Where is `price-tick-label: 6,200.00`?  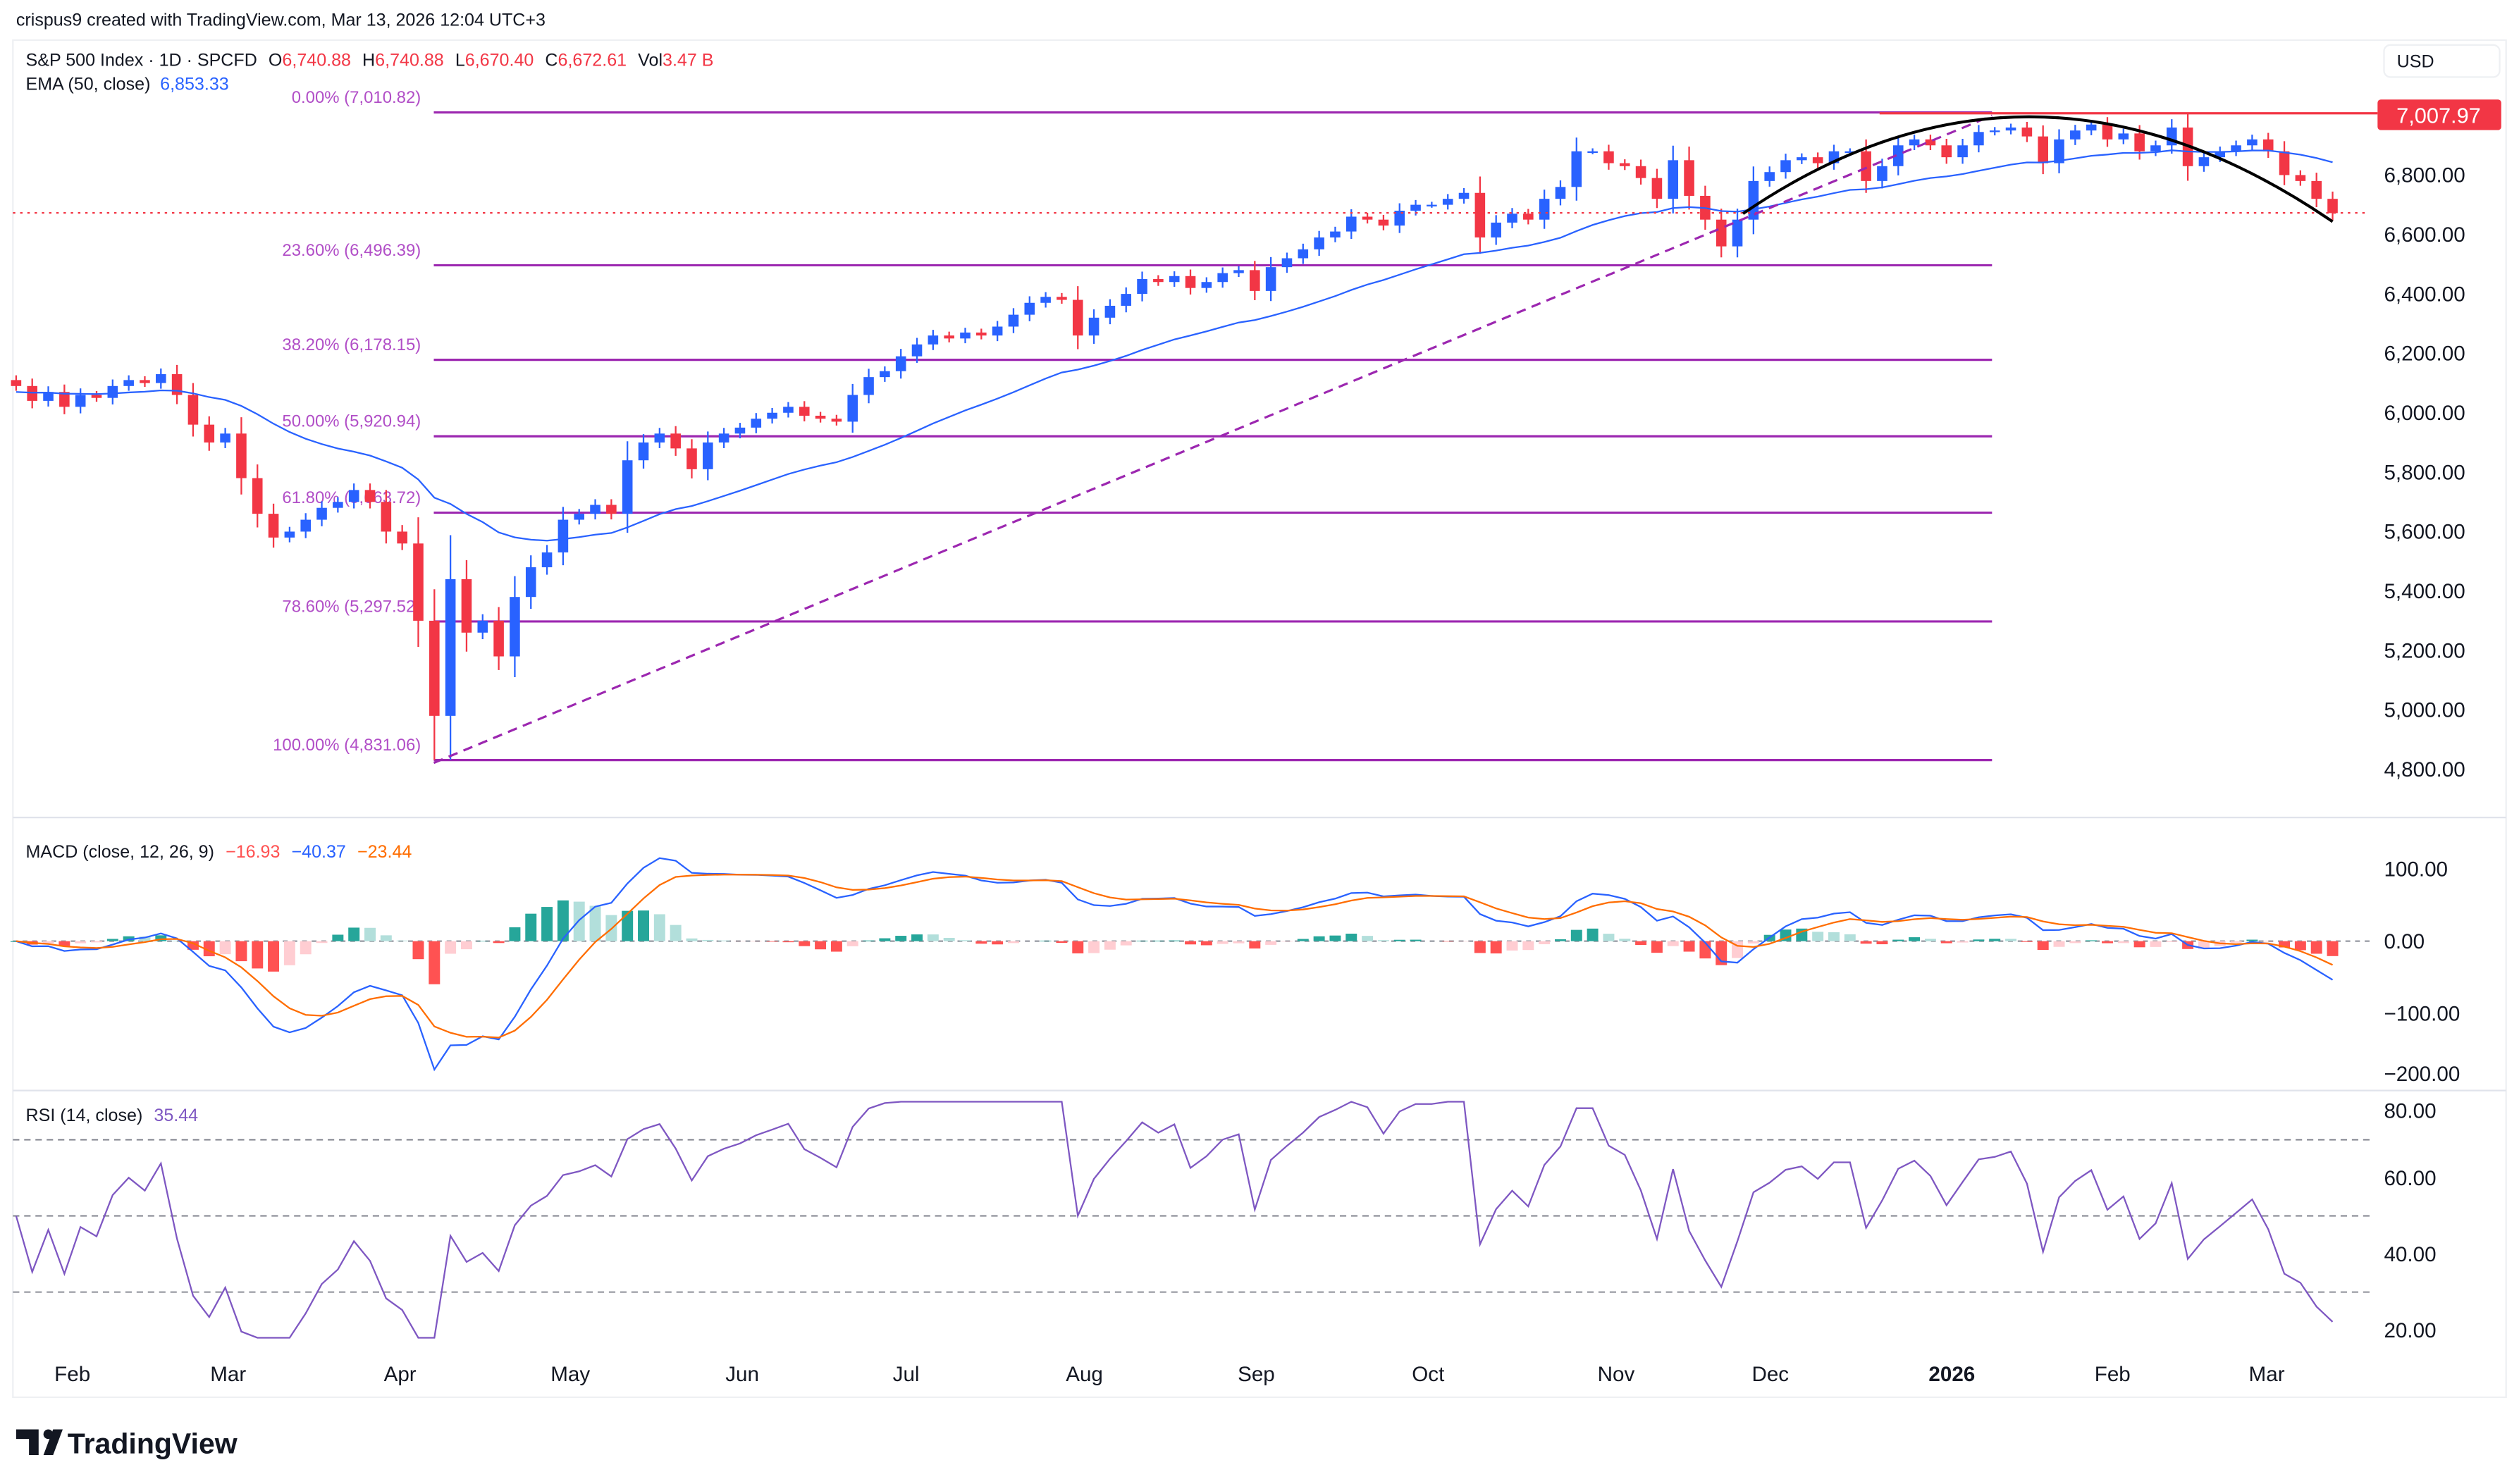 price-tick-label: 6,200.00 is located at coordinates (2424, 354).